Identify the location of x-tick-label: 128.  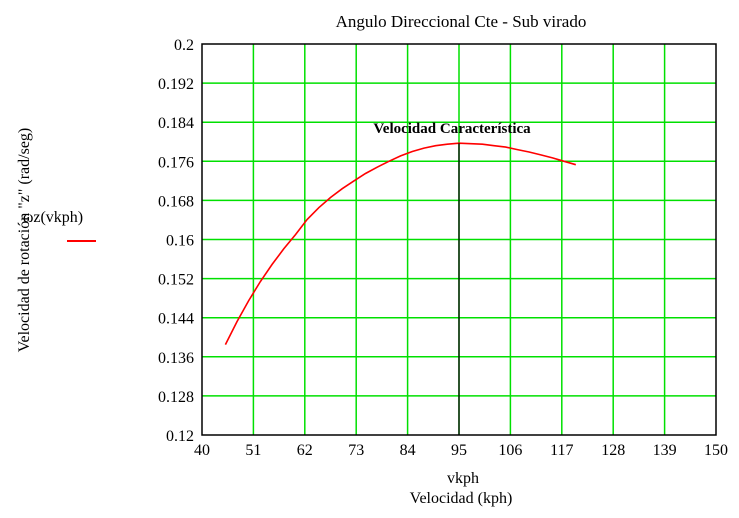
(613, 450).